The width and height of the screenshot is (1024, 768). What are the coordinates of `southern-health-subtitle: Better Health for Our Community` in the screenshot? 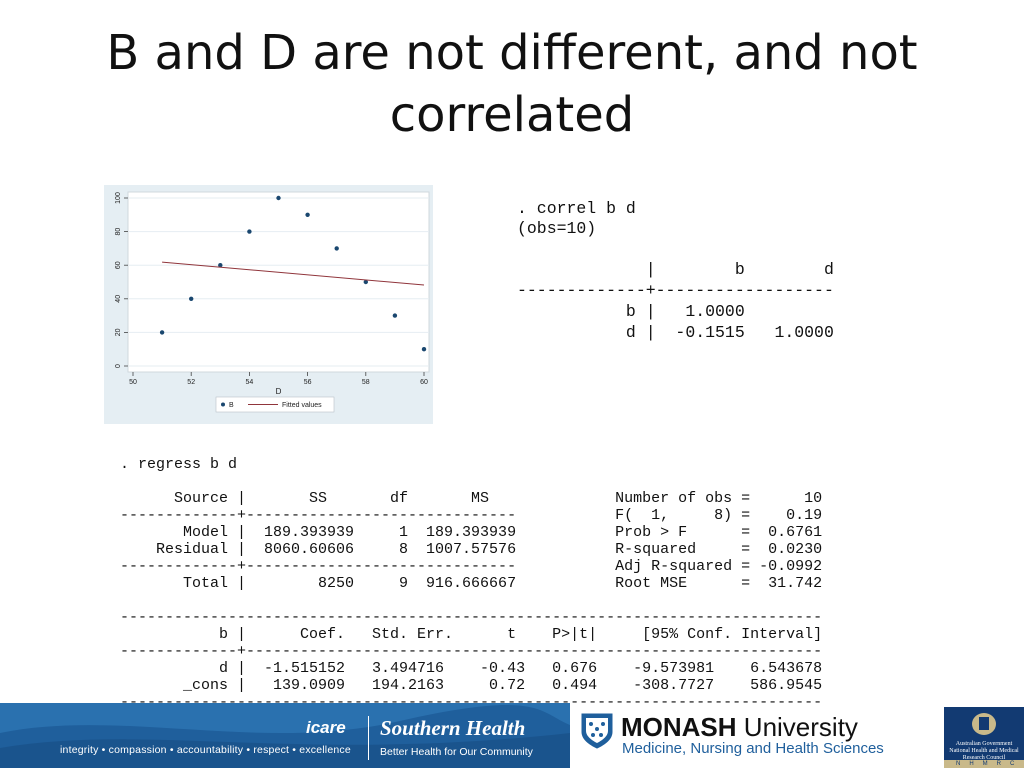 It's located at (456, 752).